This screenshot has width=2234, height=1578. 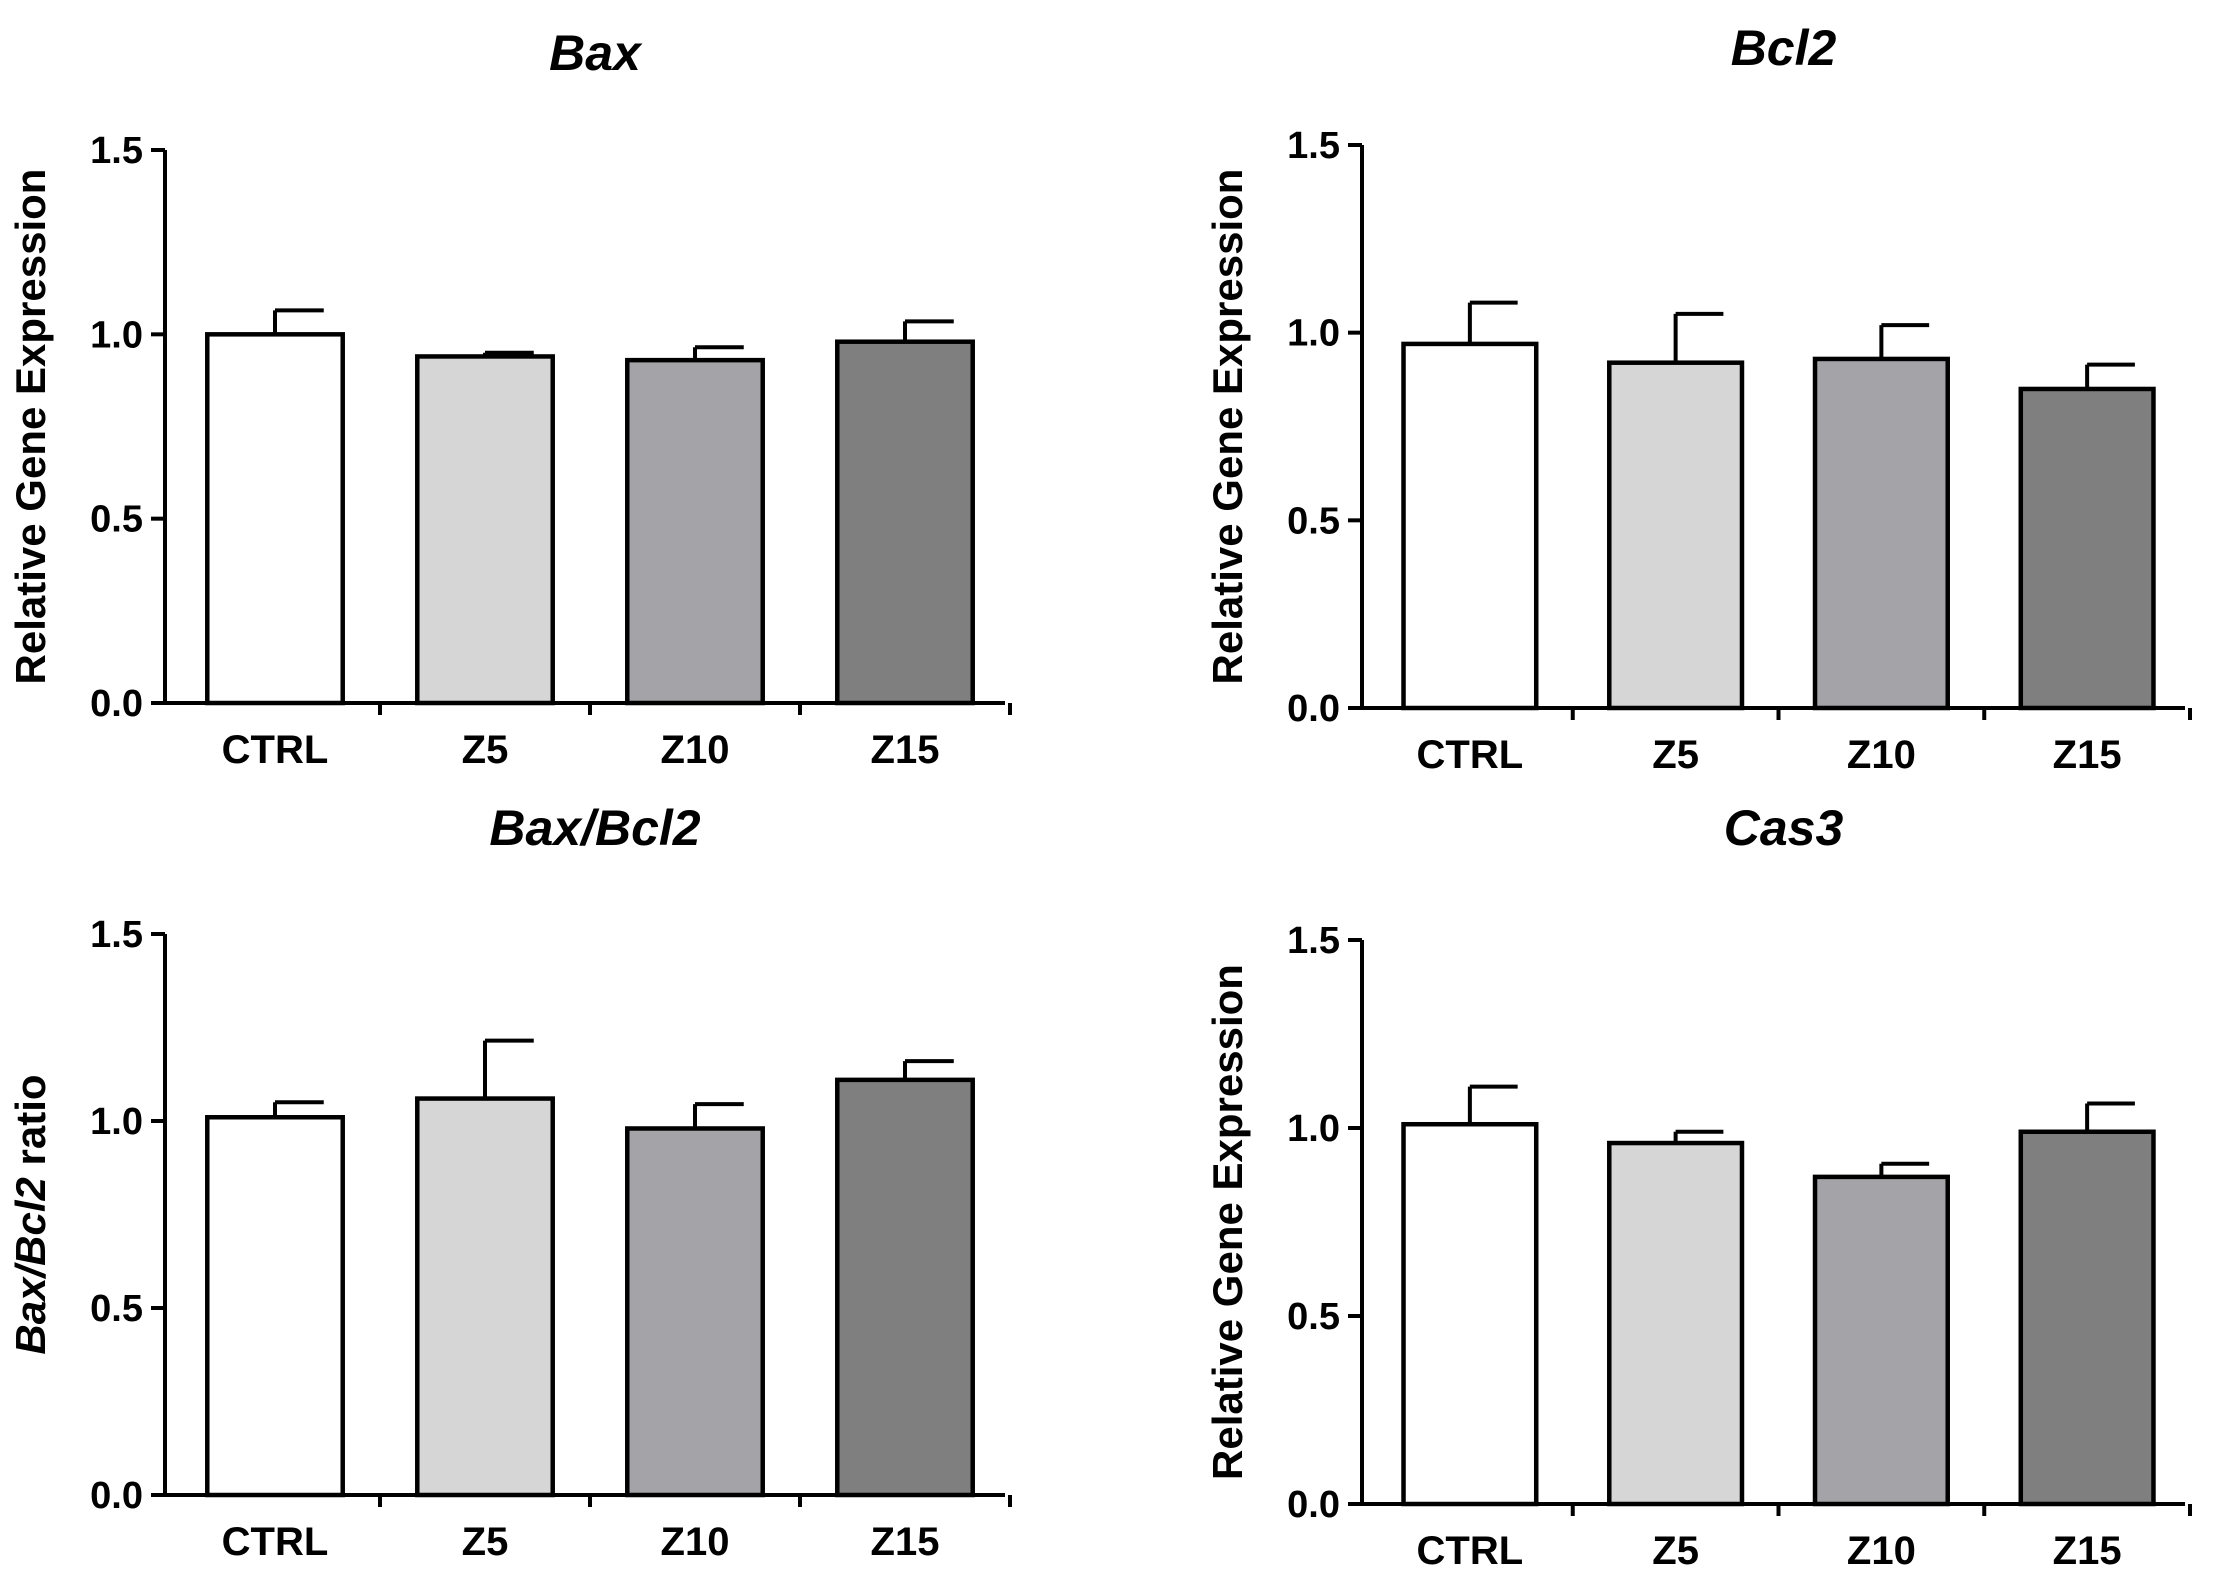 What do you see at coordinates (1784, 828) in the screenshot?
I see `chart-title: Cas3` at bounding box center [1784, 828].